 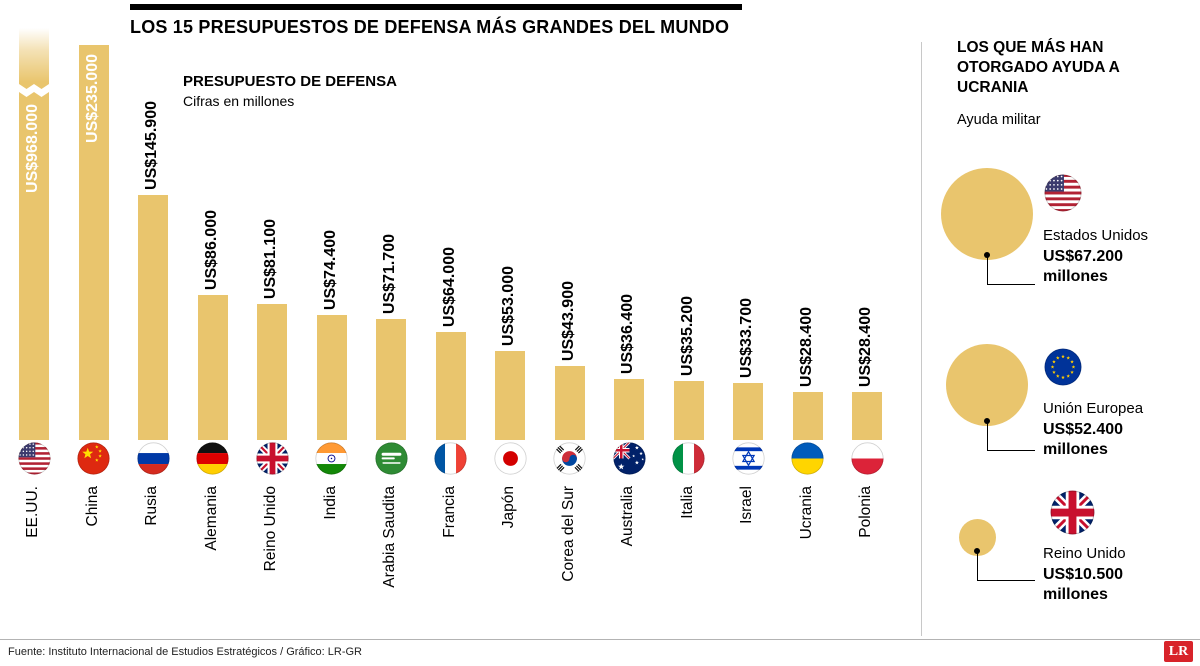 I want to click on bar-francia, so click(x=450, y=386).